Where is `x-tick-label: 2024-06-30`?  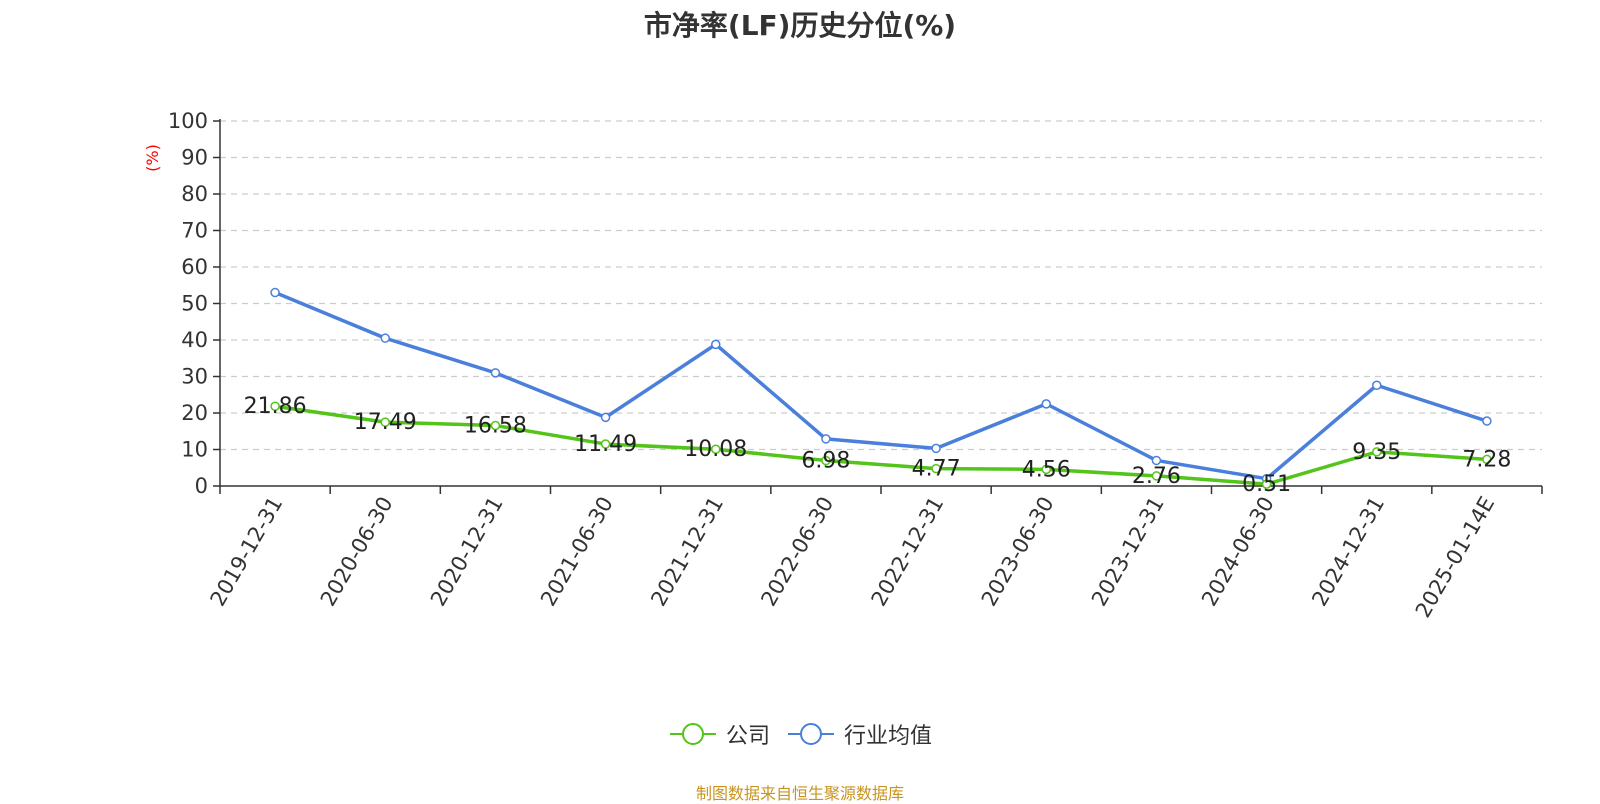 x-tick-label: 2024-06-30 is located at coordinates (1238, 552).